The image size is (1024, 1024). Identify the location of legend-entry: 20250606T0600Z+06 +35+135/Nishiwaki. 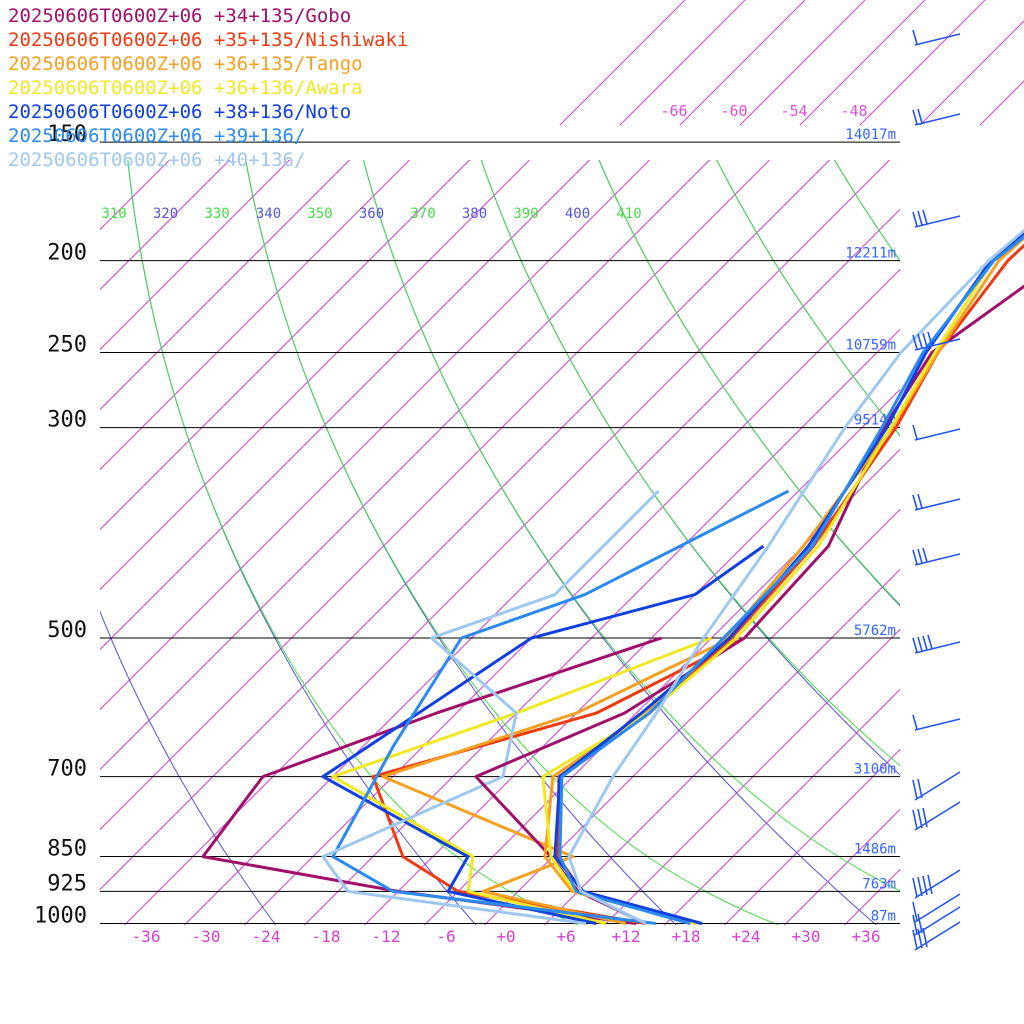
(208, 40).